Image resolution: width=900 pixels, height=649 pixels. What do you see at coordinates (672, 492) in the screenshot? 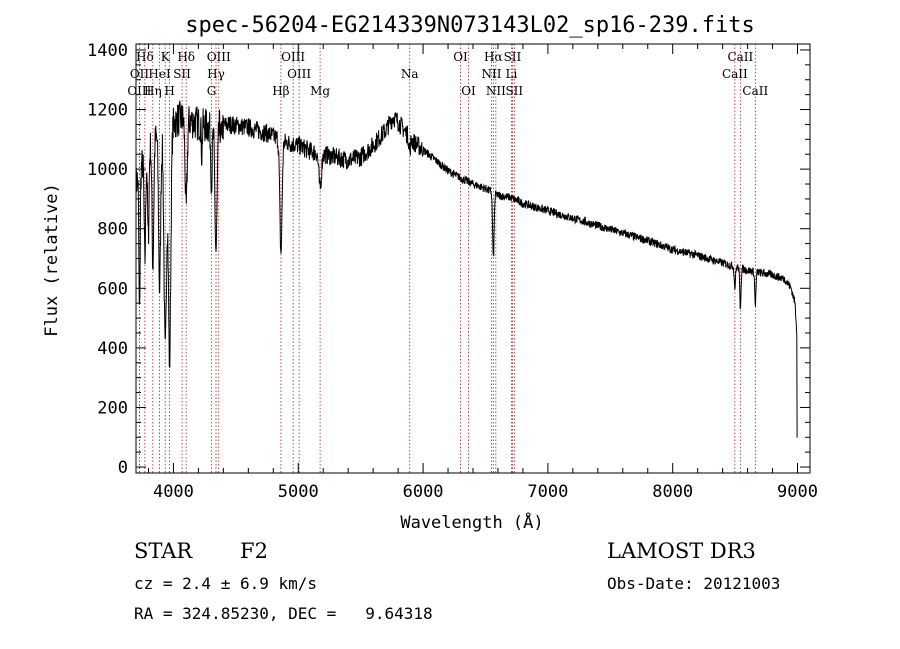
I see `x-tick-label: 8000` at bounding box center [672, 492].